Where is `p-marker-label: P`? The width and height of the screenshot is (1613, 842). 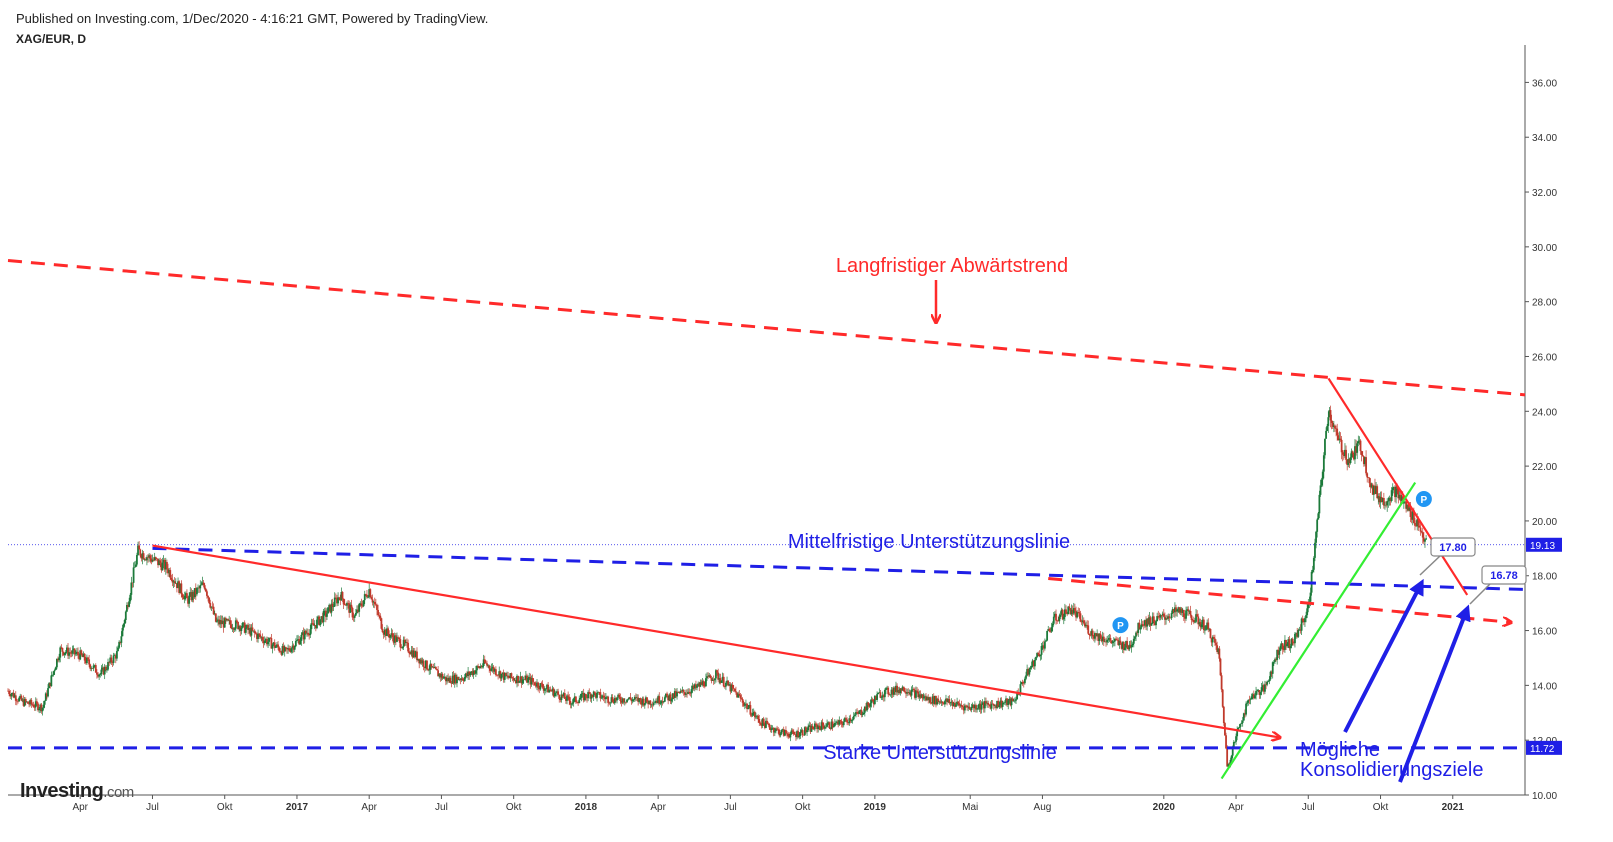 p-marker-label: P is located at coordinates (1424, 500).